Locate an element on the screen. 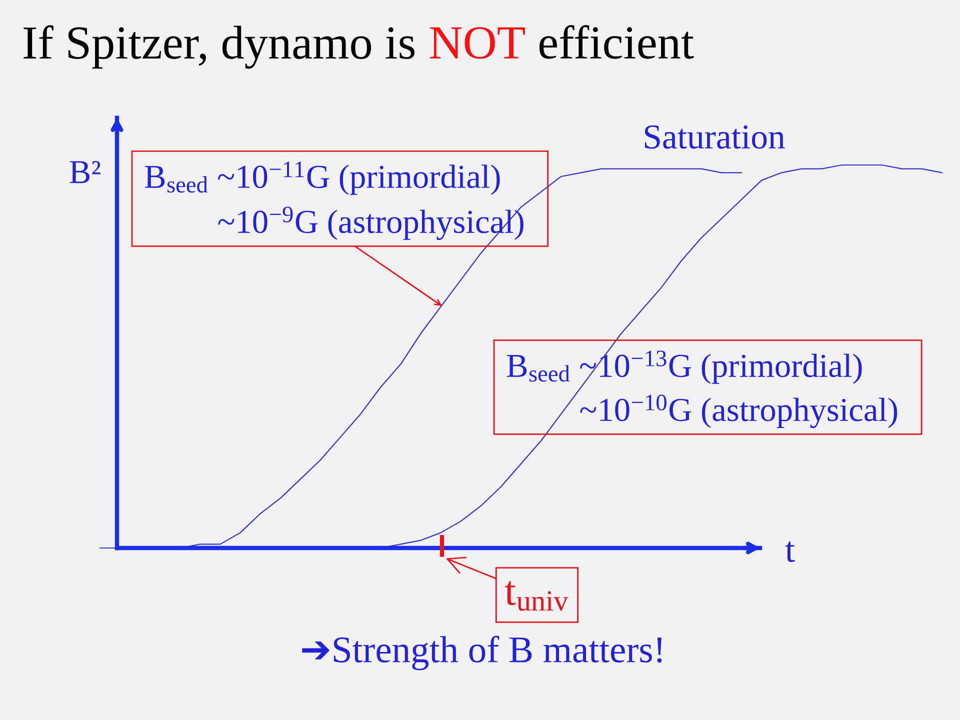 This screenshot has height=720, width=960. y-axis-title: B² is located at coordinates (85, 172).